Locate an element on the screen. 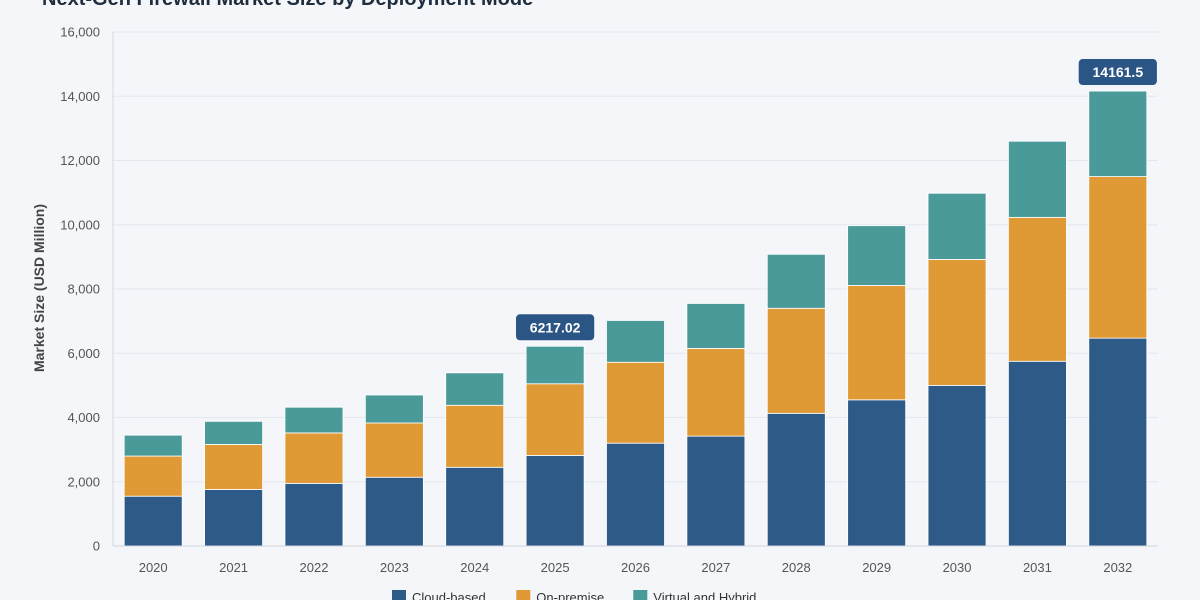  y-tick-label: 4,000 is located at coordinates (83, 417).